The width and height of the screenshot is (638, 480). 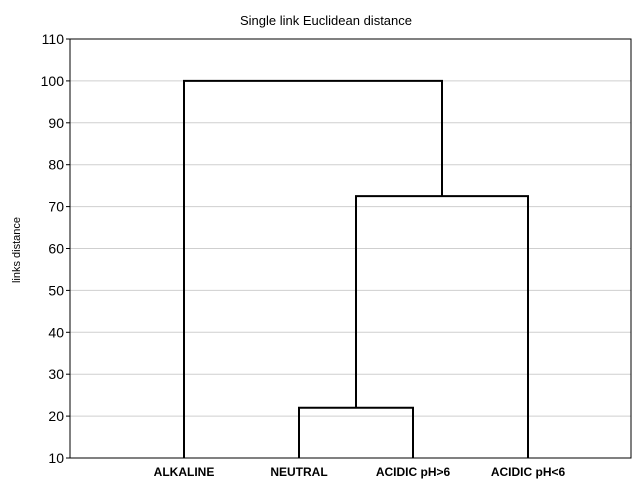 What do you see at coordinates (528, 472) in the screenshot?
I see `leaf-label-4: ACIDIC pH<6` at bounding box center [528, 472].